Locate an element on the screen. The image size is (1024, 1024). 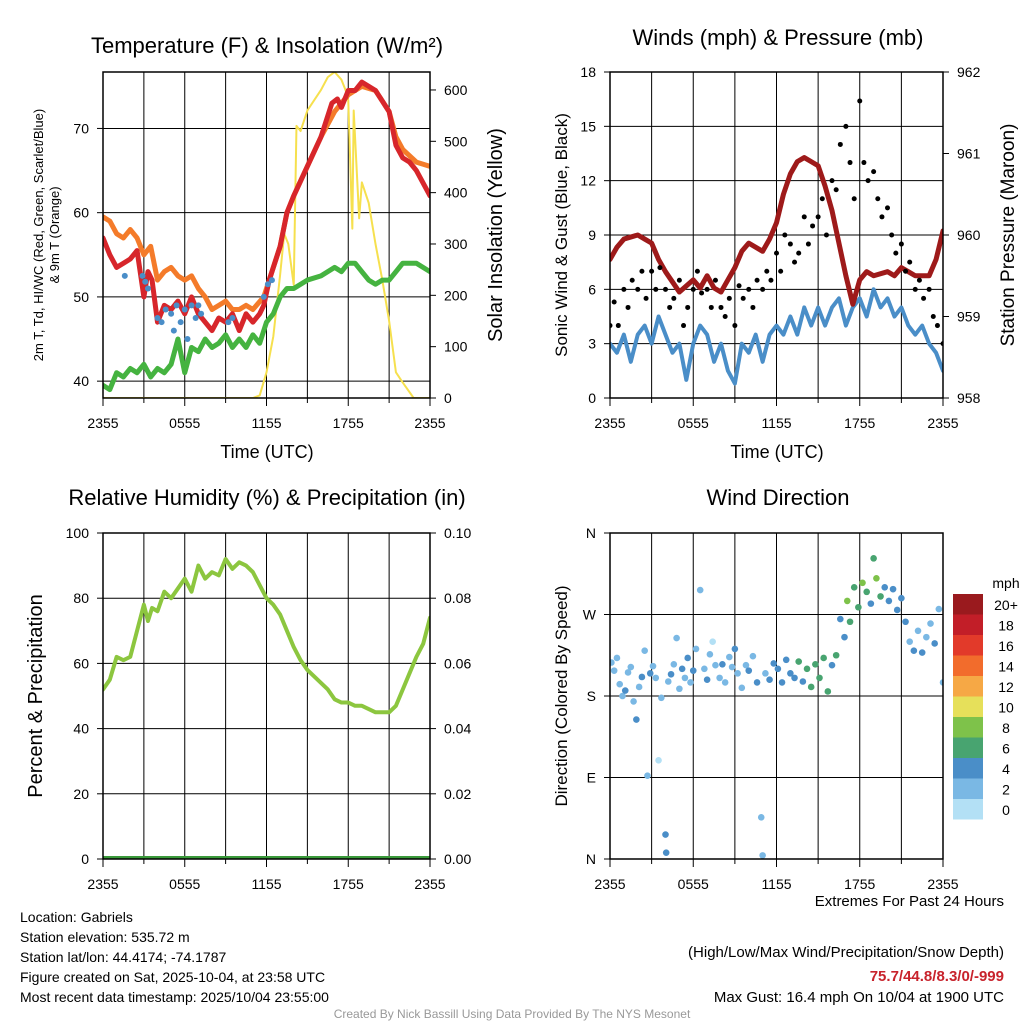
max-gust-text: Max Gust: 16.4 mph On 10/04 at 1900 UTC is located at coordinates (859, 997).